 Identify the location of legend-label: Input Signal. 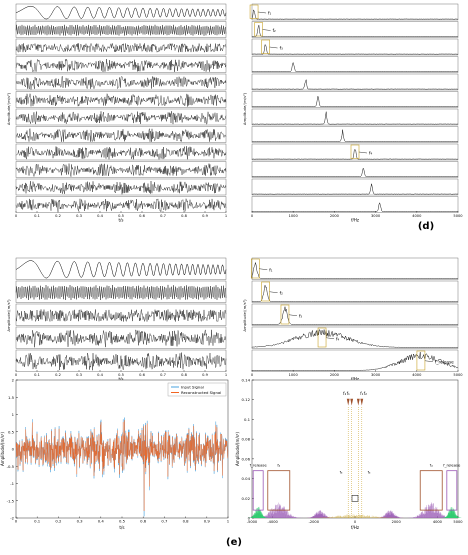
(192, 387).